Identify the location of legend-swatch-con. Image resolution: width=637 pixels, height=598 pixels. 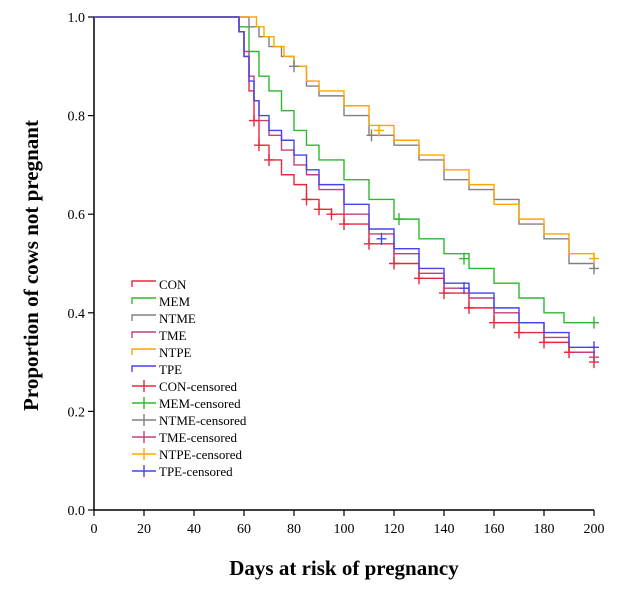
(143, 283).